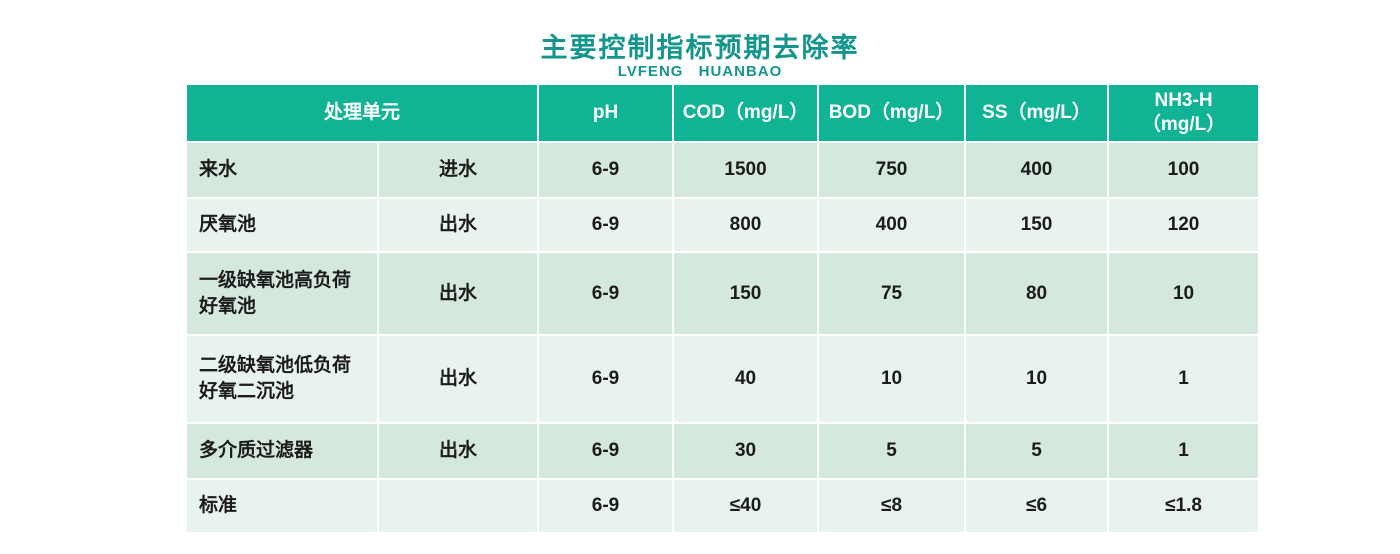 The width and height of the screenshot is (1400, 554). I want to click on table-row: 来水 进水 6-9 1500 750 400 100, so click(723, 170).